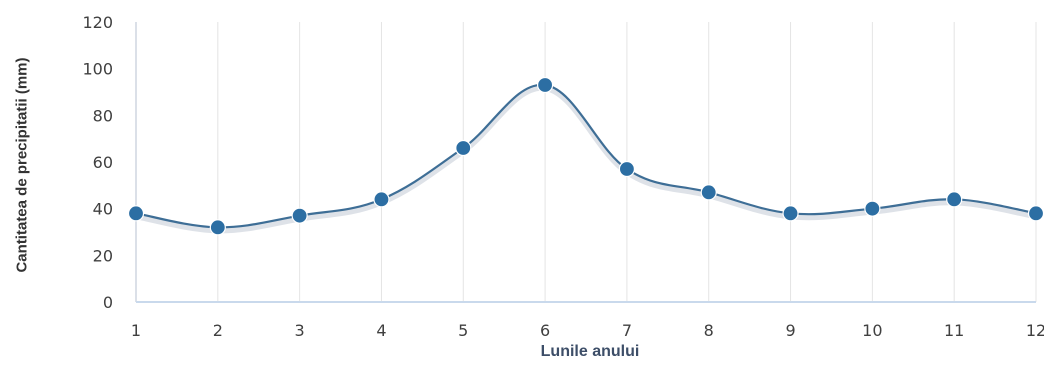 Image resolution: width=1044 pixels, height=365 pixels. What do you see at coordinates (97, 22) in the screenshot?
I see `y-tick-label: 120` at bounding box center [97, 22].